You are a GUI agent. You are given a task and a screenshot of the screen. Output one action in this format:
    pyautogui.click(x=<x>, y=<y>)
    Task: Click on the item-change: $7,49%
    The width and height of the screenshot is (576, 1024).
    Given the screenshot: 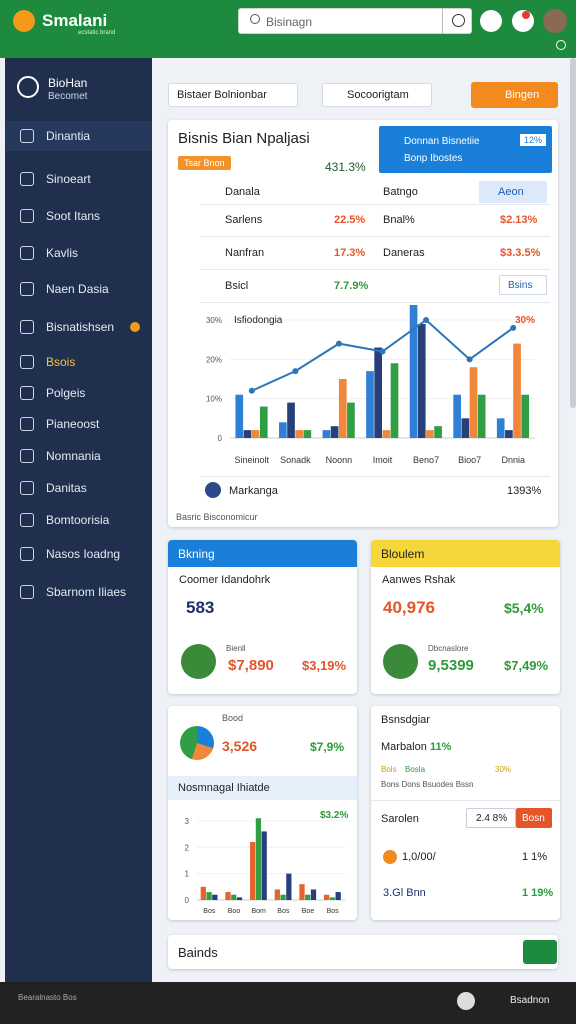 What is the action you would take?
    pyautogui.click(x=526, y=665)
    